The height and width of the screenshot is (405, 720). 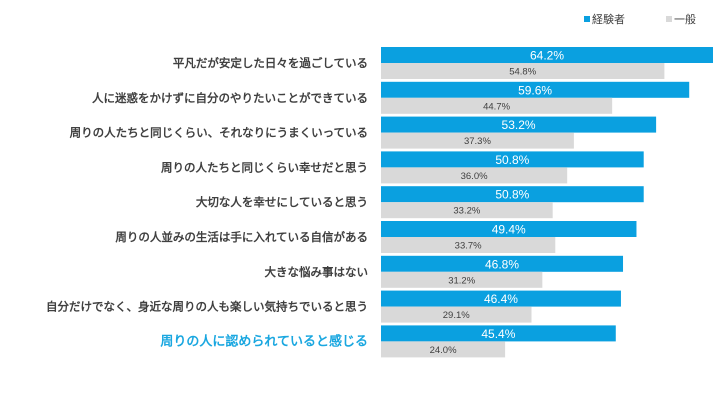 I want to click on data-label-series-1: 59.6%, so click(x=535, y=90).